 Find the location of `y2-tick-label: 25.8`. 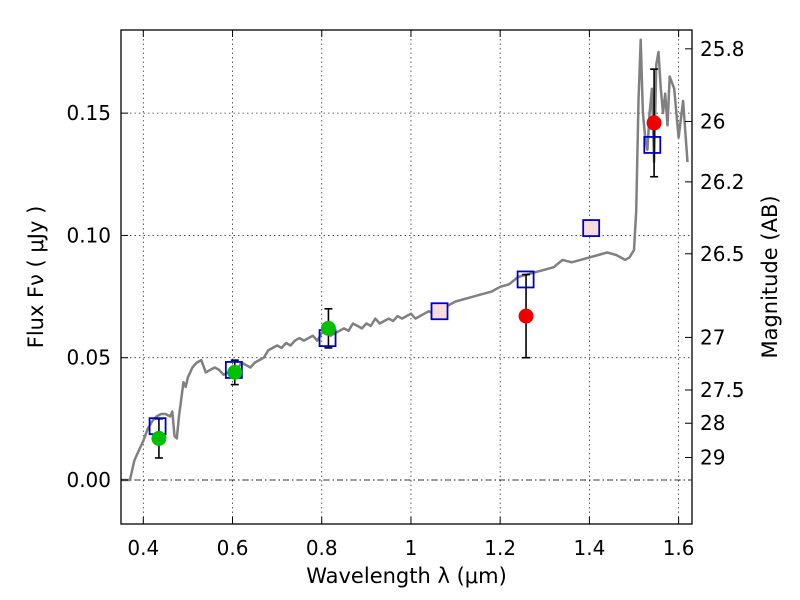

y2-tick-label: 25.8 is located at coordinates (722, 49).